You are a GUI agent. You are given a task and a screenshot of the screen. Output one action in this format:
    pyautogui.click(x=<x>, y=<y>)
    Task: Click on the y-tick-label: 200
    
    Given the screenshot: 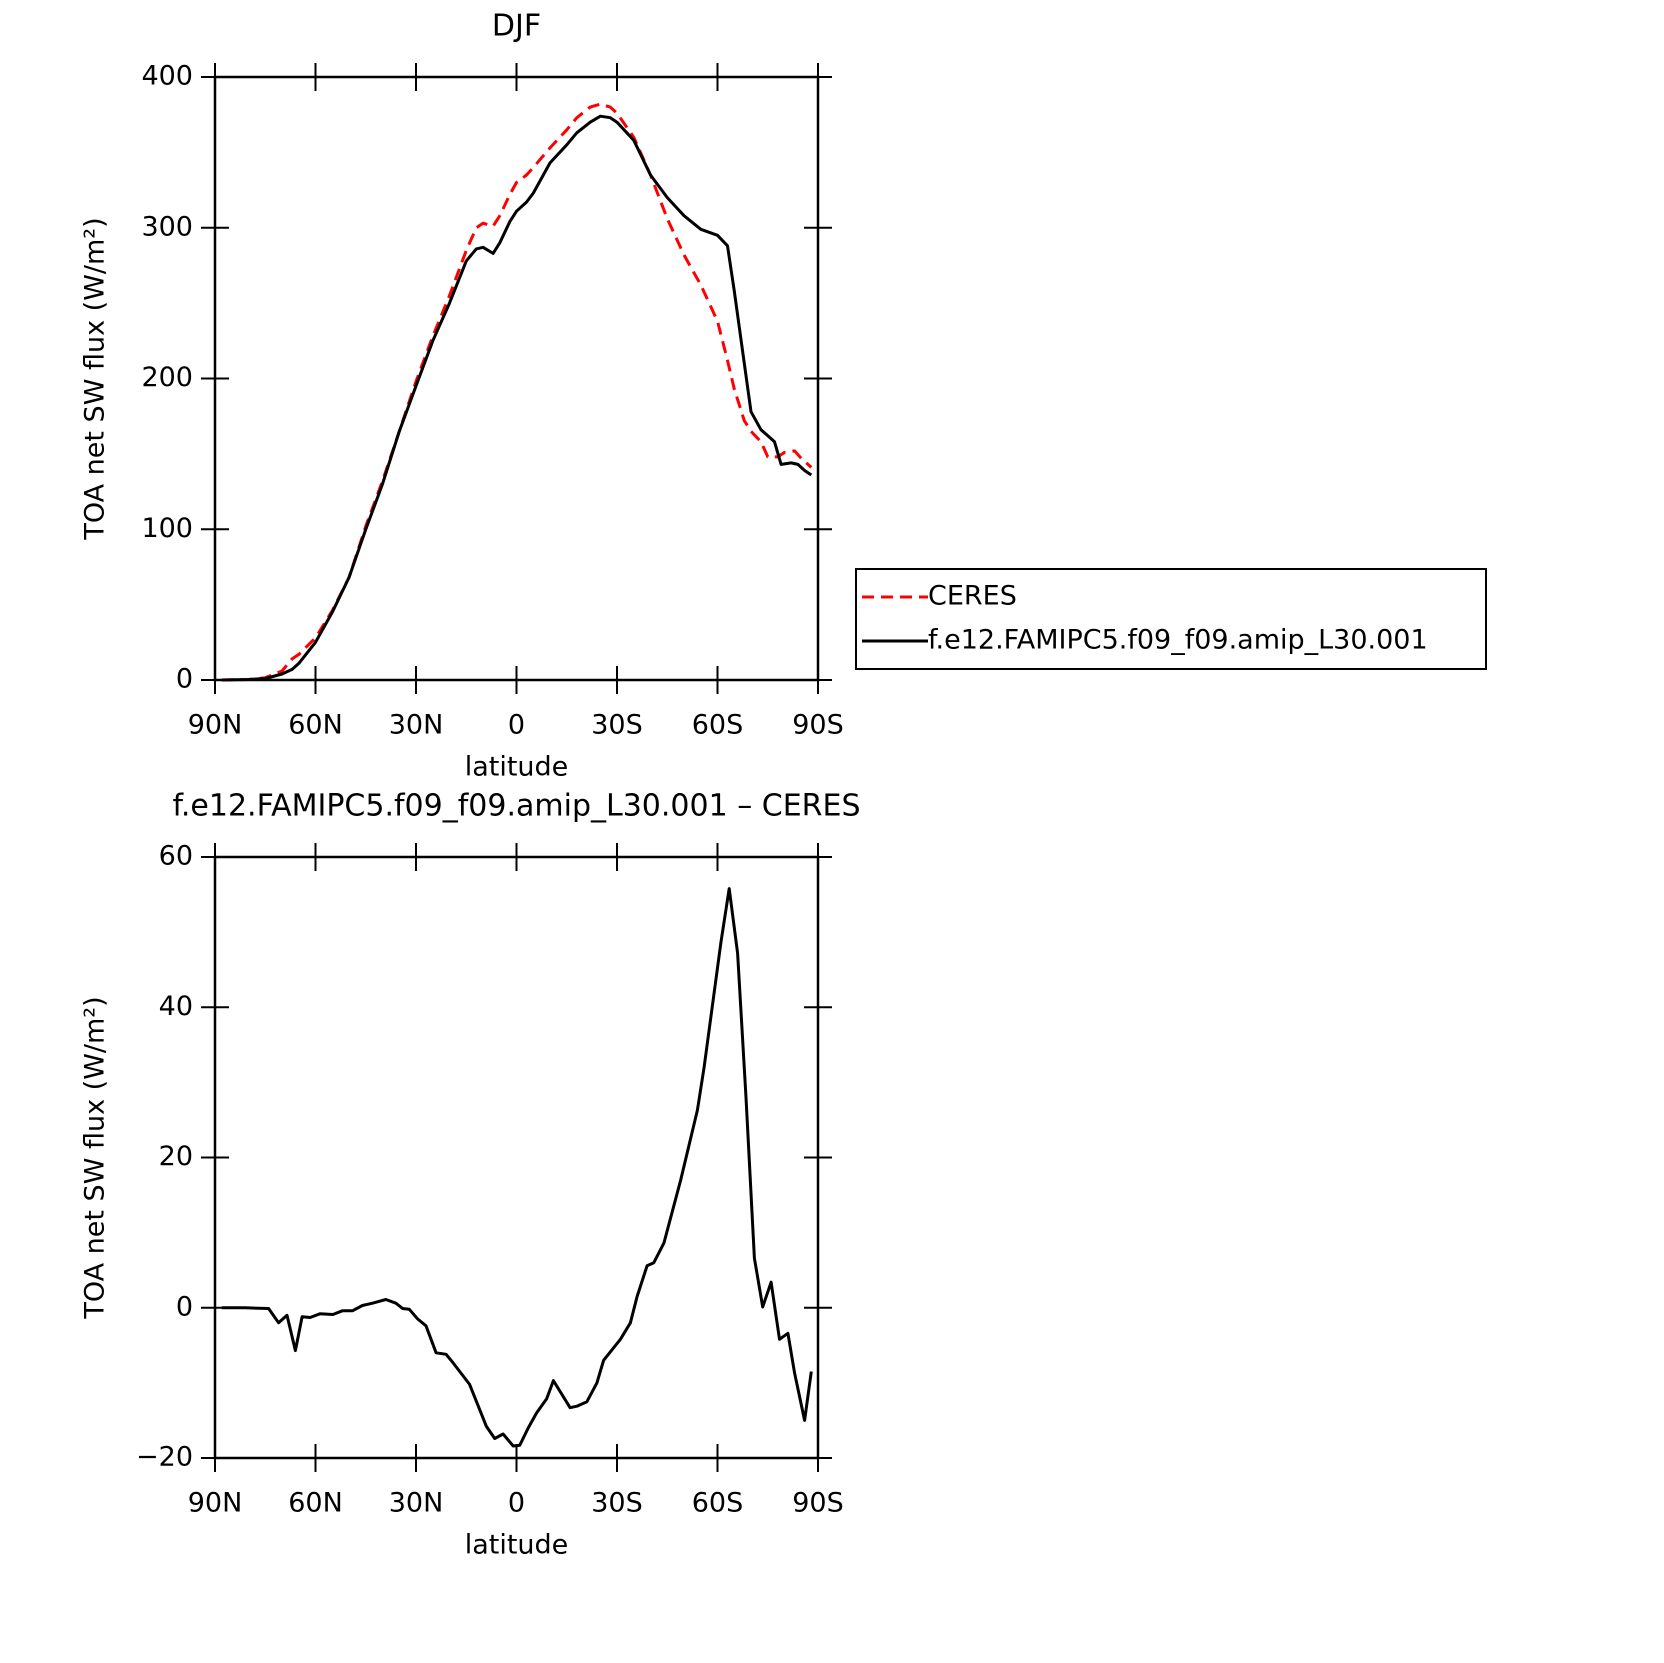 What is the action you would take?
    pyautogui.click(x=167, y=377)
    